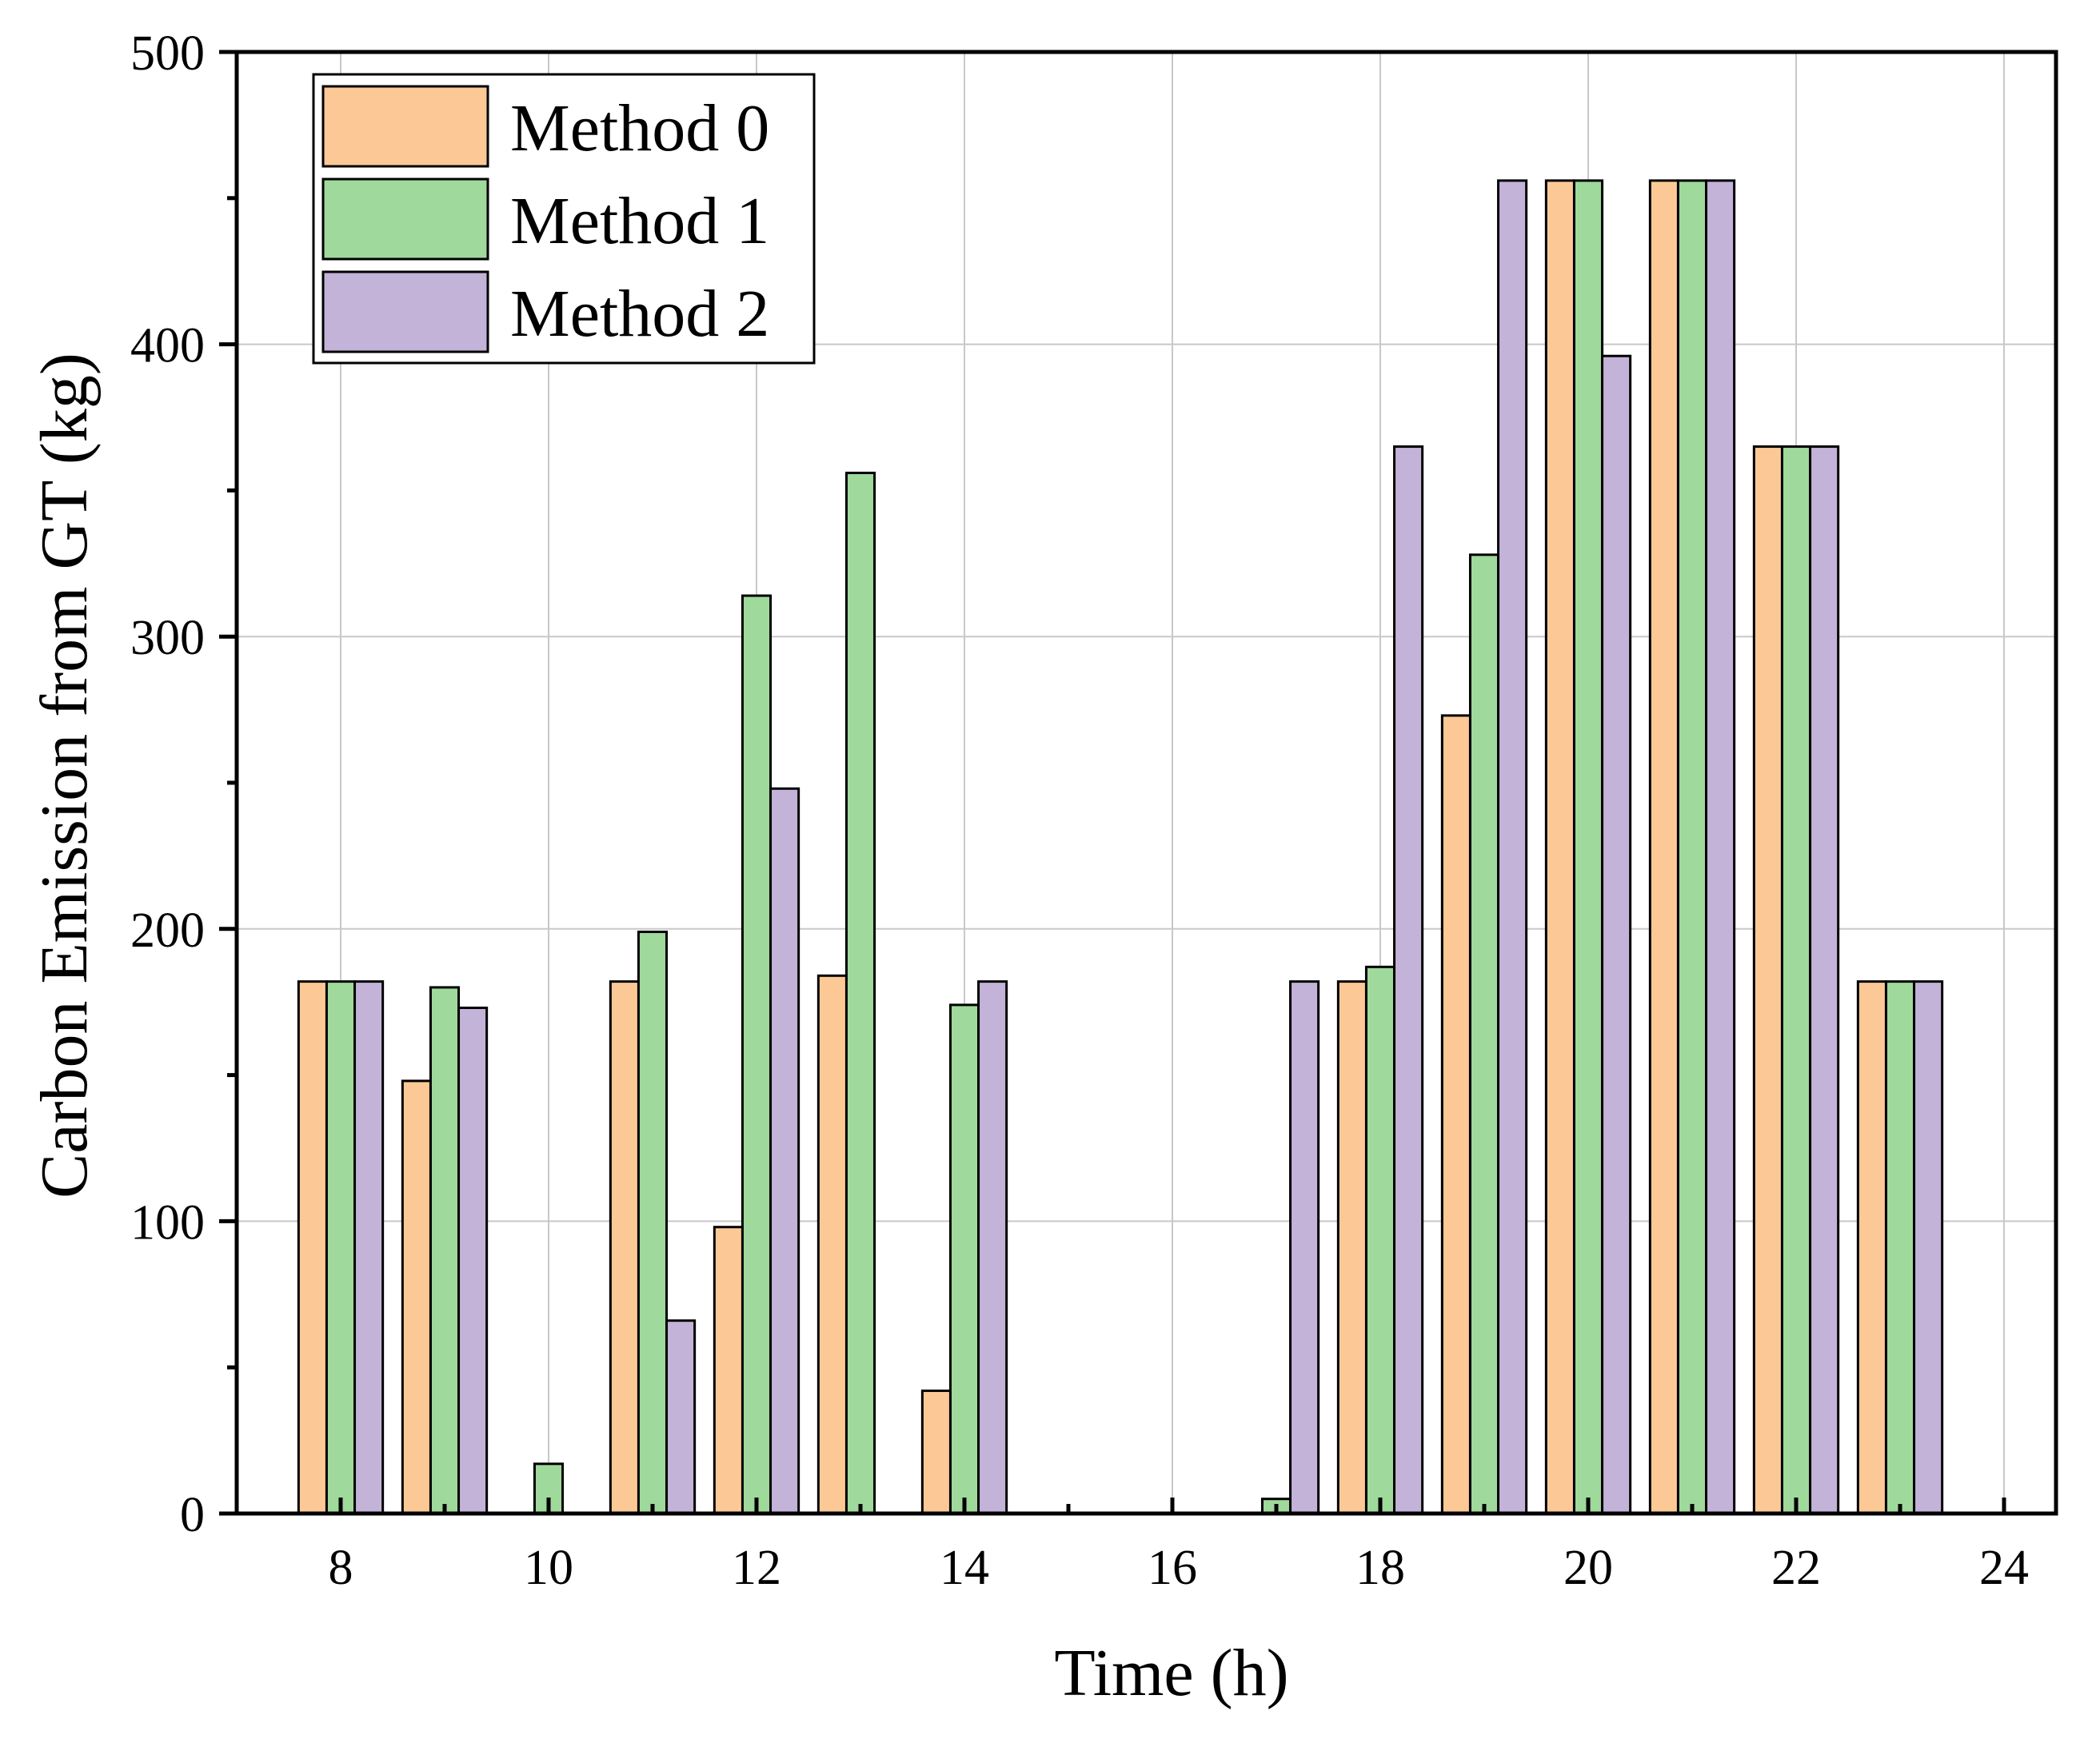 The width and height of the screenshot is (2100, 1739). What do you see at coordinates (167, 638) in the screenshot?
I see `y-tick-label: 300` at bounding box center [167, 638].